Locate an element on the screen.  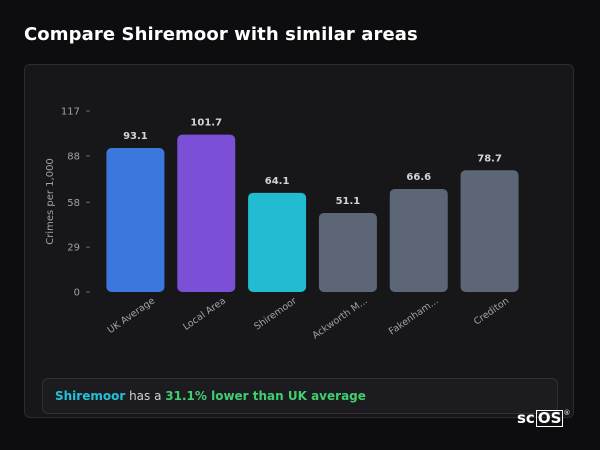
bar-value-label: 93.1 is located at coordinates (135, 136).